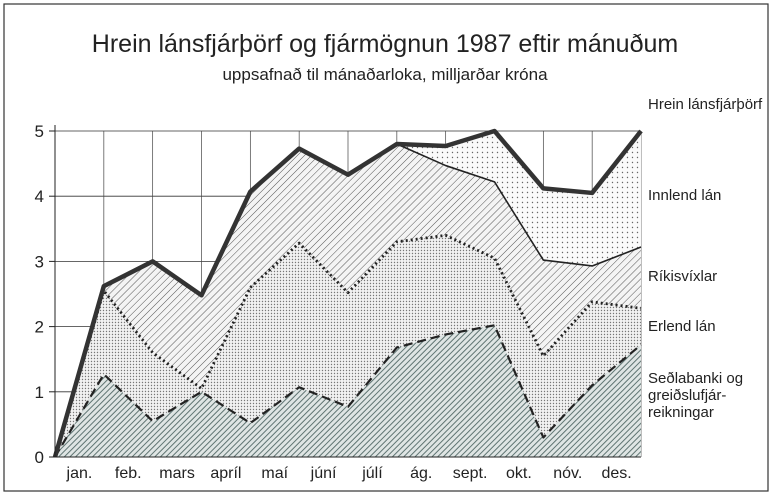 The height and width of the screenshot is (495, 772). What do you see at coordinates (705, 104) in the screenshot?
I see `total-label: Hrein lánsfjárþörf` at bounding box center [705, 104].